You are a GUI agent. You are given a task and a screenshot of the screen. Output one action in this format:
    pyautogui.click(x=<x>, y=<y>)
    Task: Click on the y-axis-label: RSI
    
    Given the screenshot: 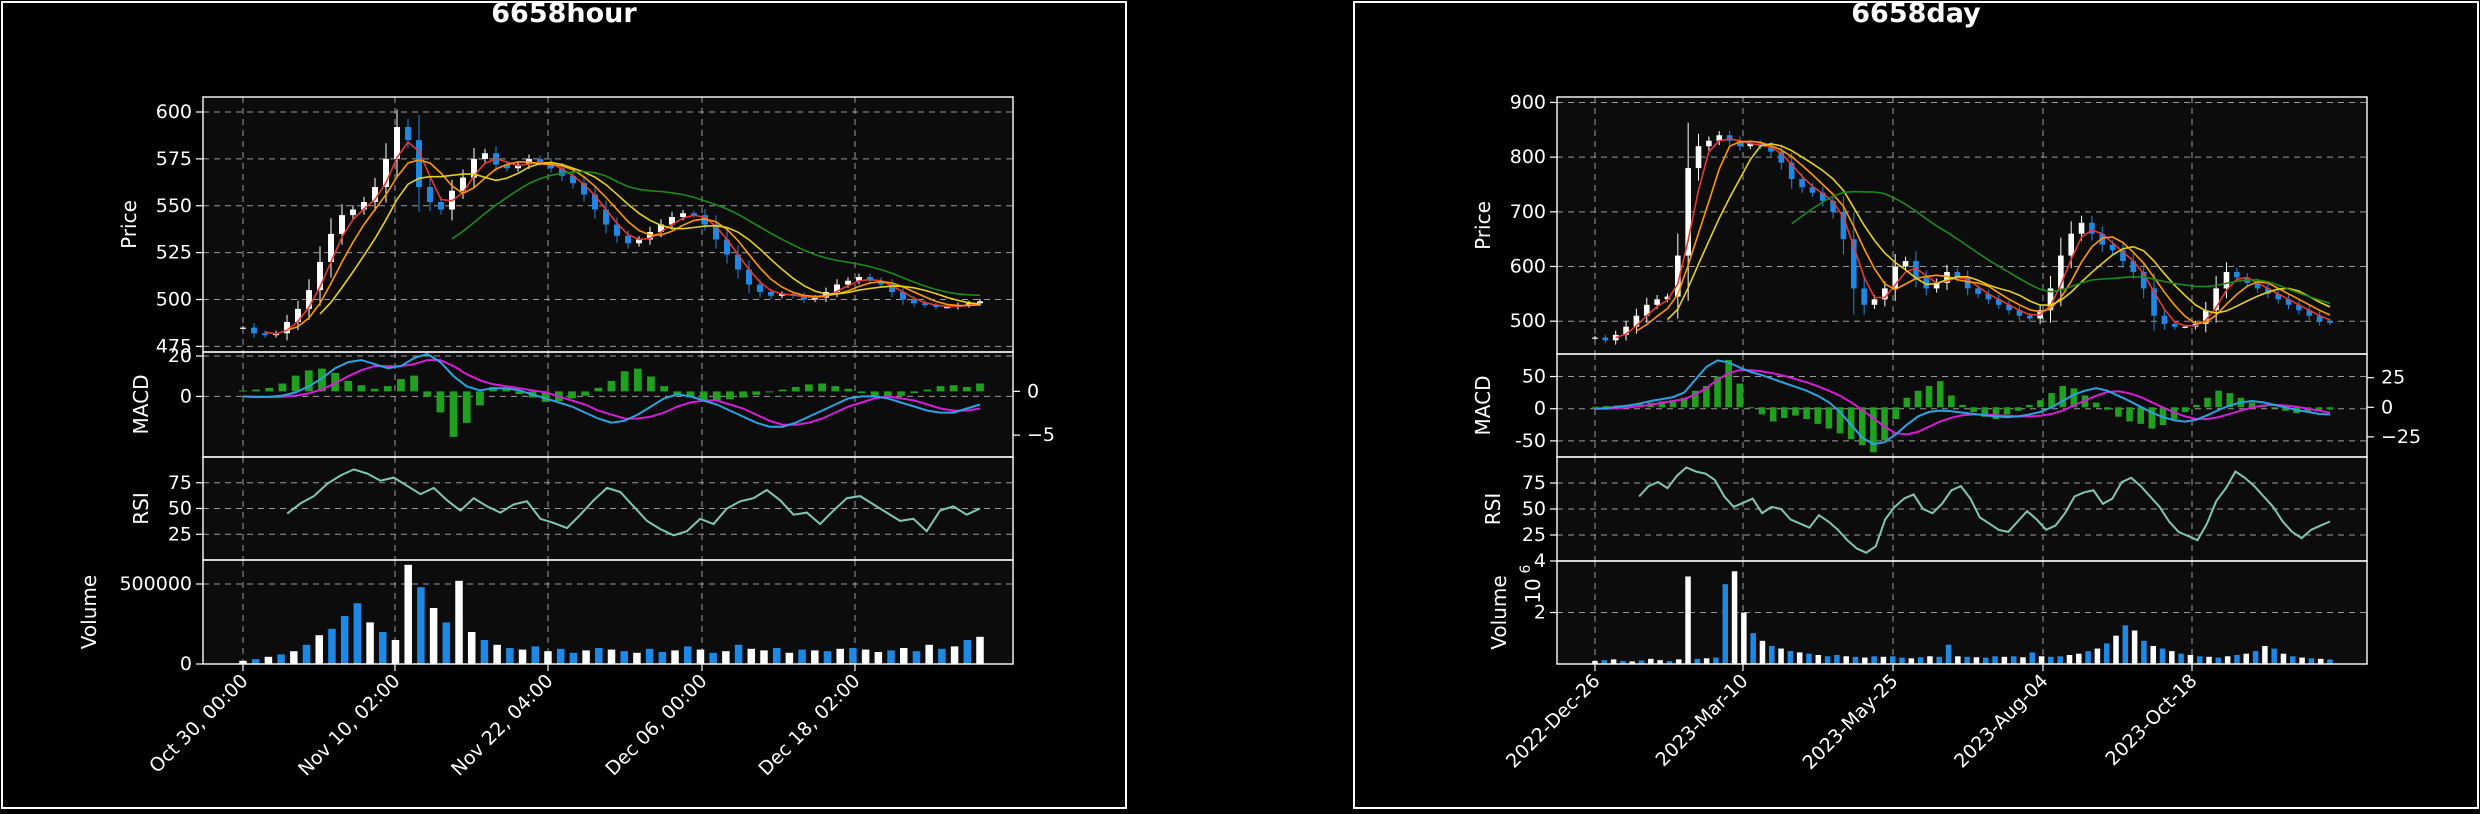 What is the action you would take?
    pyautogui.click(x=141, y=508)
    